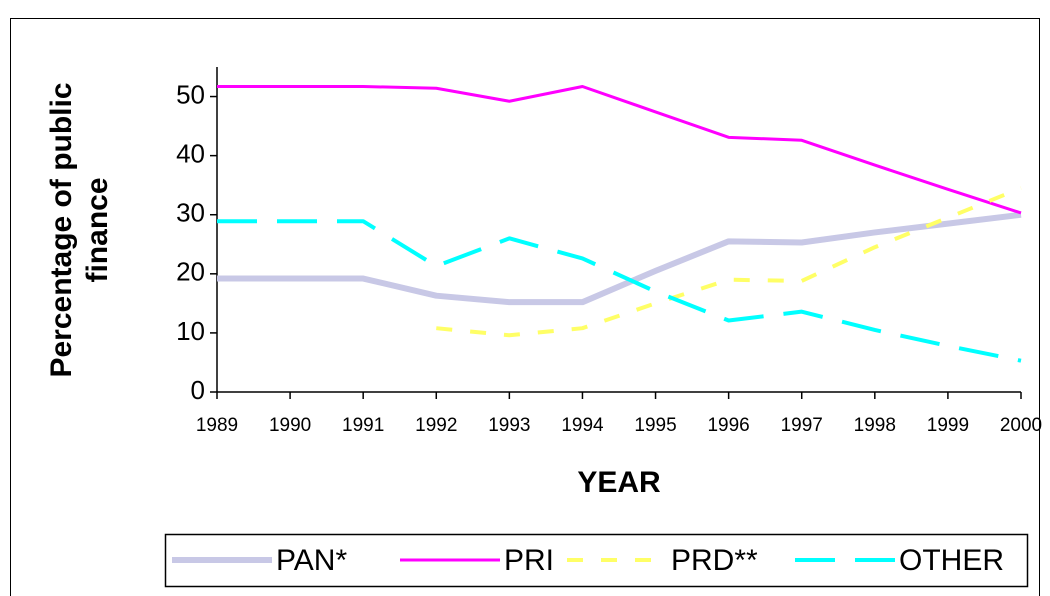  What do you see at coordinates (509, 425) in the screenshot?
I see `x-tick-label: 1993` at bounding box center [509, 425].